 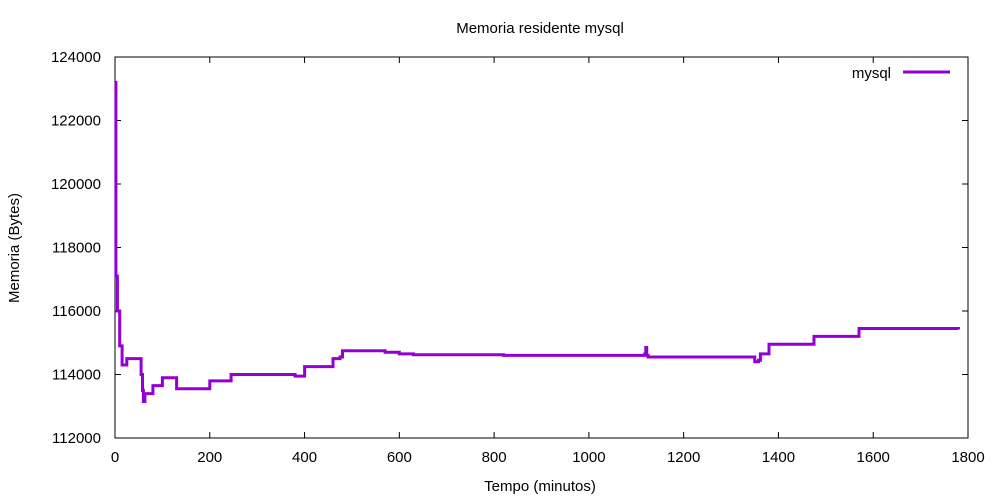 What do you see at coordinates (540, 486) in the screenshot?
I see `x-axis-title: Tempo (minutos)` at bounding box center [540, 486].